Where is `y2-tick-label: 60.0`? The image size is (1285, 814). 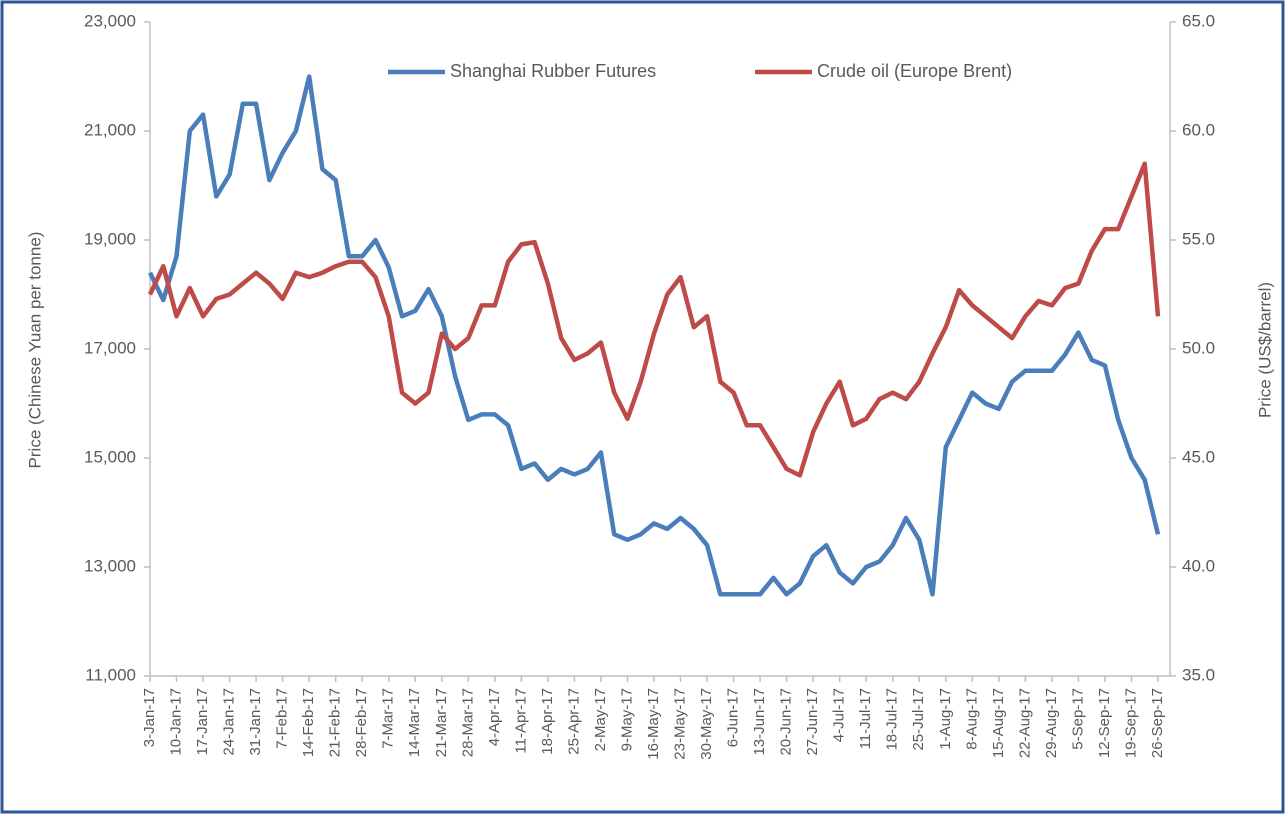 y2-tick-label: 60.0 is located at coordinates (1198, 129).